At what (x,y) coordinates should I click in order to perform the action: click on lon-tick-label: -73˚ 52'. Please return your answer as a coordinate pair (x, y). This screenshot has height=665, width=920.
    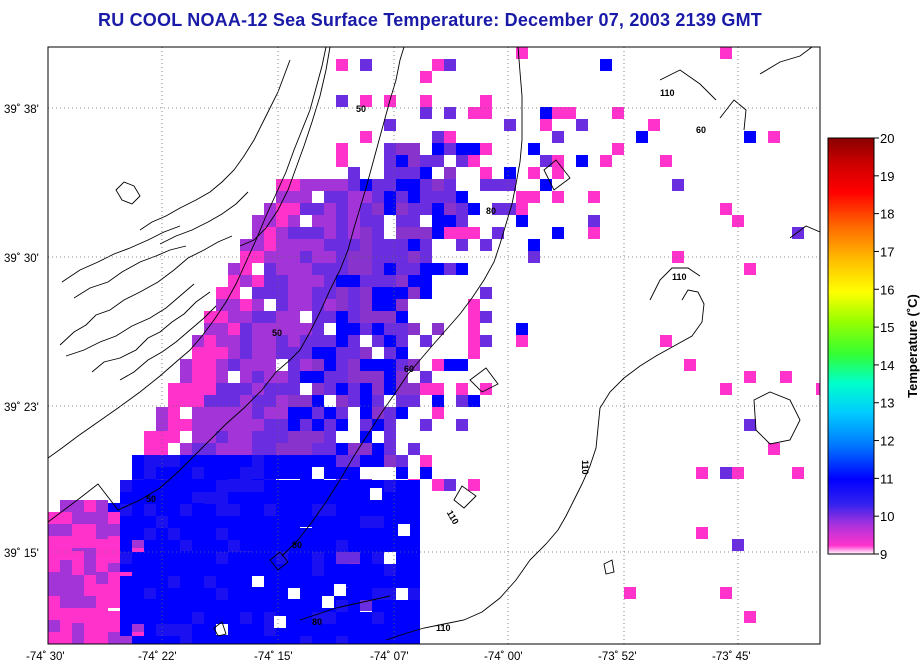
    Looking at the image, I should click on (617, 657).